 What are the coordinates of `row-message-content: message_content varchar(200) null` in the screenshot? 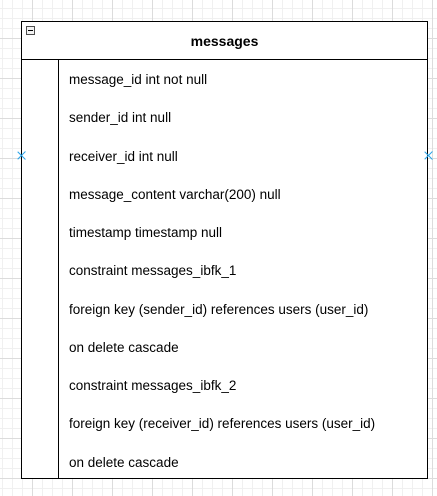 It's located at (175, 195).